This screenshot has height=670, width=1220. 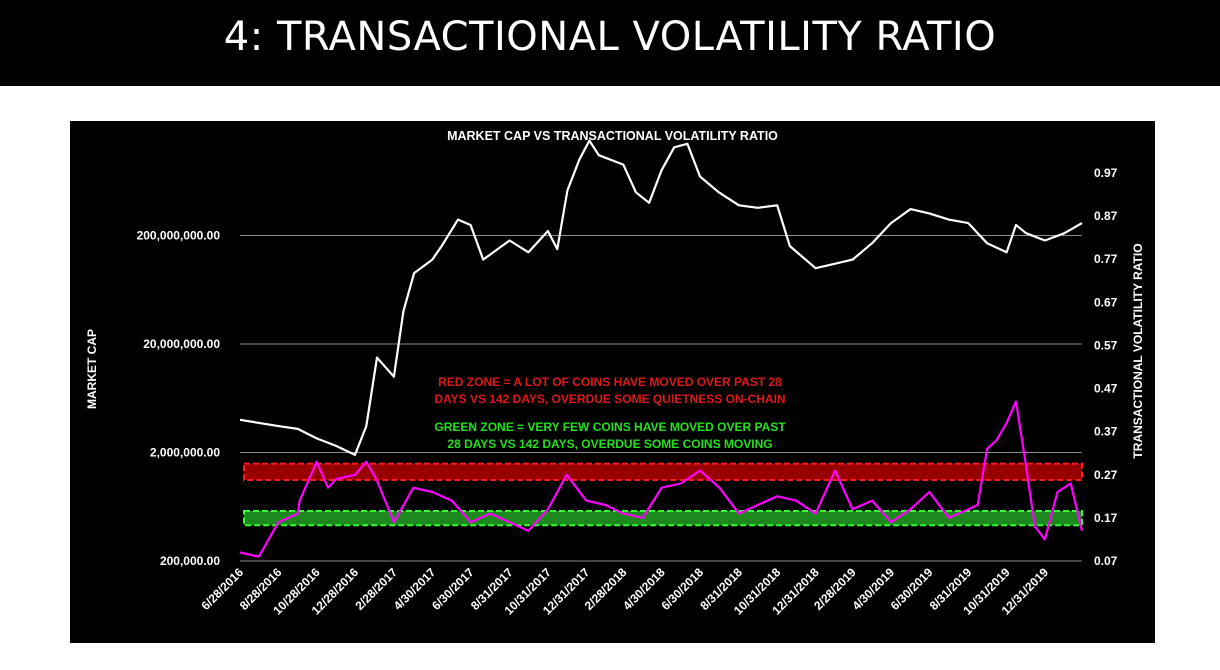 What do you see at coordinates (179, 236) in the screenshot?
I see `y-left-tick-label: 200,000,000.00` at bounding box center [179, 236].